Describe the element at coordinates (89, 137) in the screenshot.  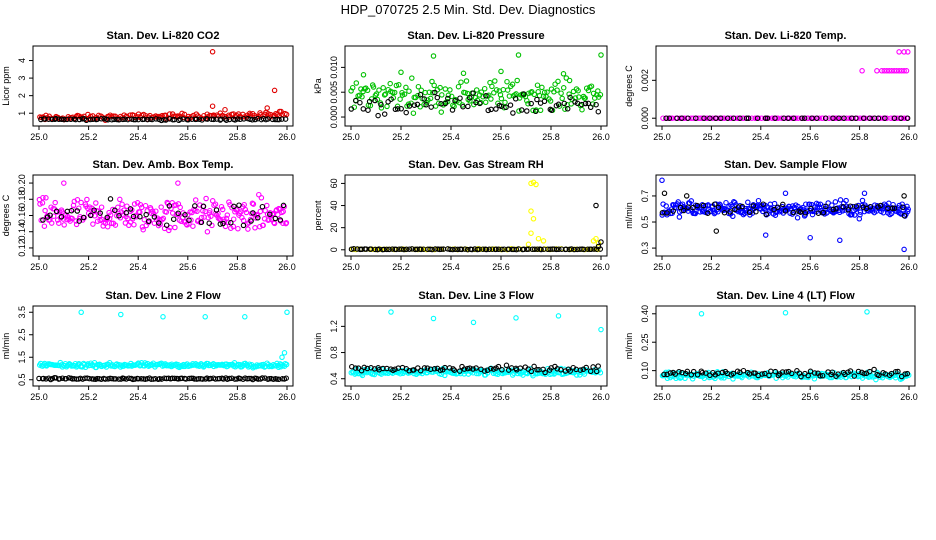
I see `x-tick-label: 25.2` at that location.